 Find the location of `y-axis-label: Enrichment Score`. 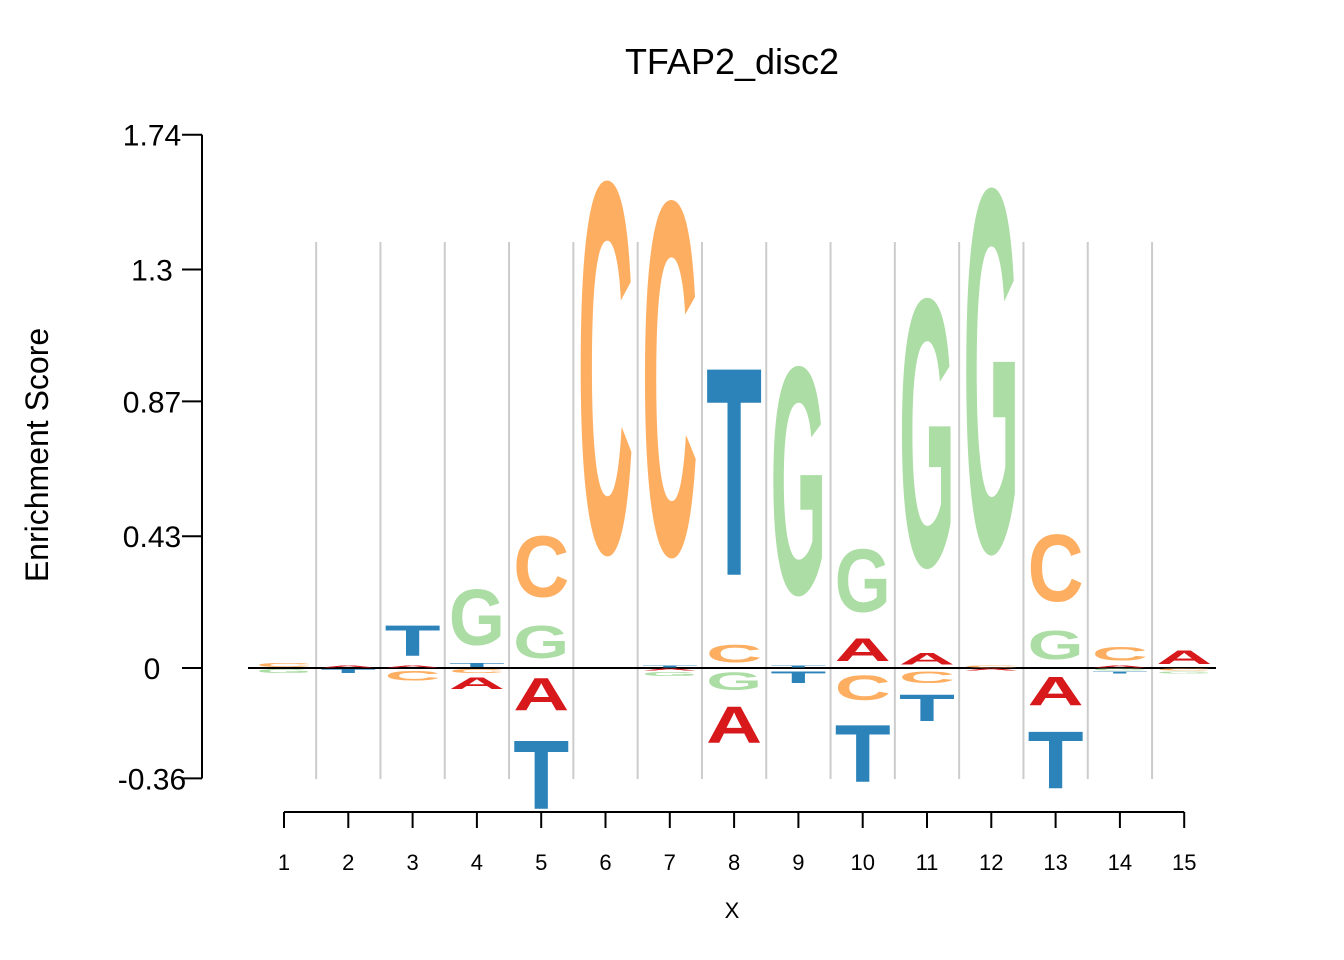

y-axis-label: Enrichment Score is located at coordinates (37, 455).